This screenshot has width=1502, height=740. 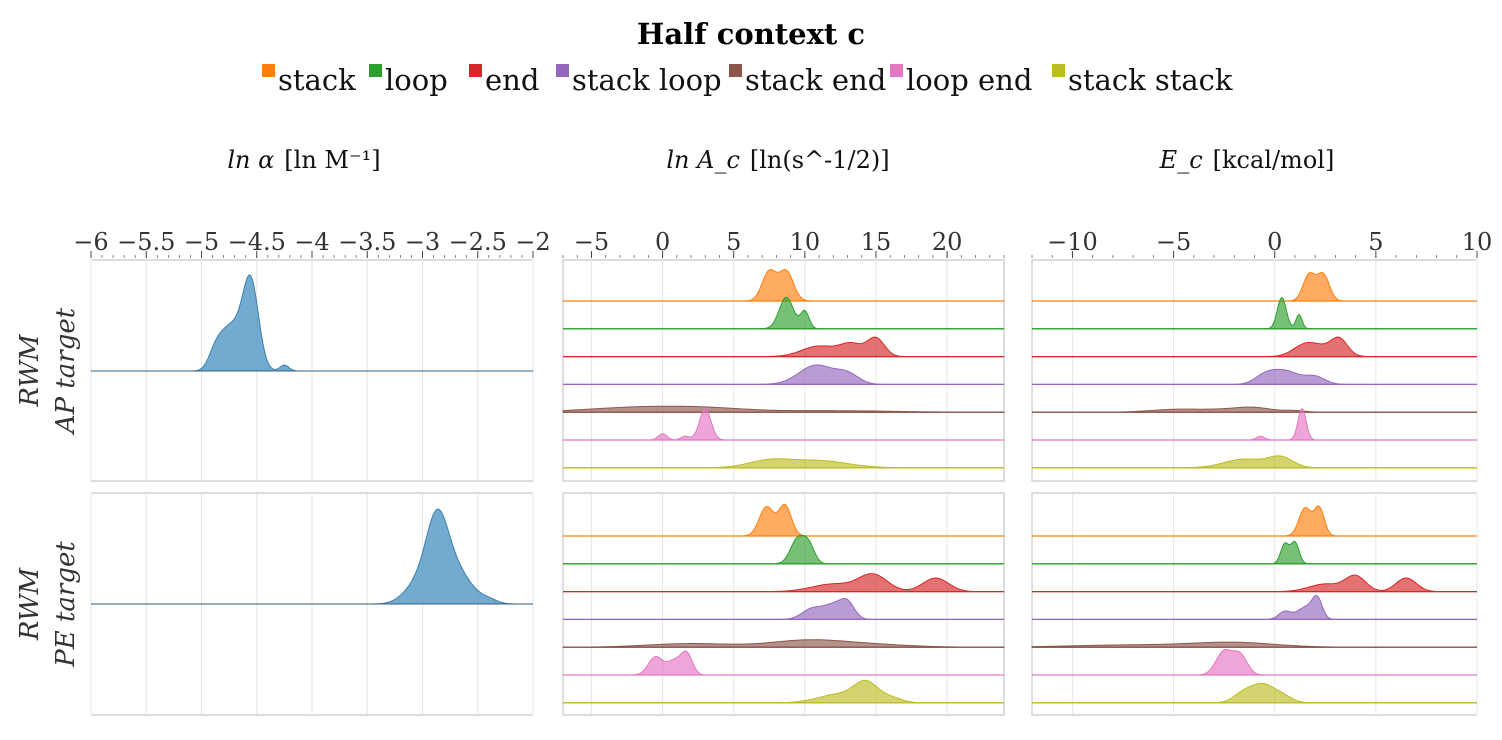 I want to click on legend-swatch-stack, so click(x=268, y=70).